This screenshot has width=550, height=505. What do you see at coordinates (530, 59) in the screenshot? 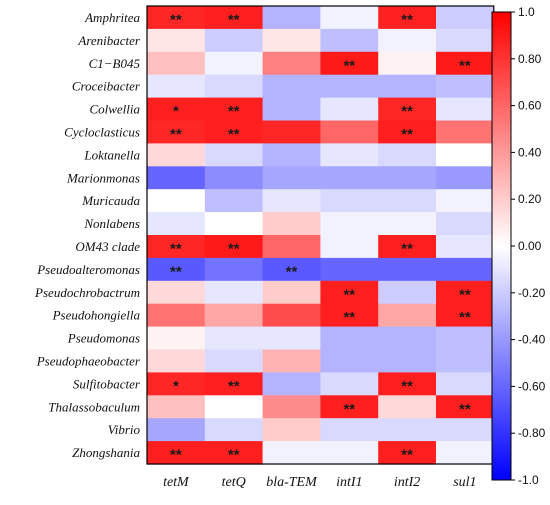
I see `colorbar-tick-label: 0.80` at bounding box center [530, 59].